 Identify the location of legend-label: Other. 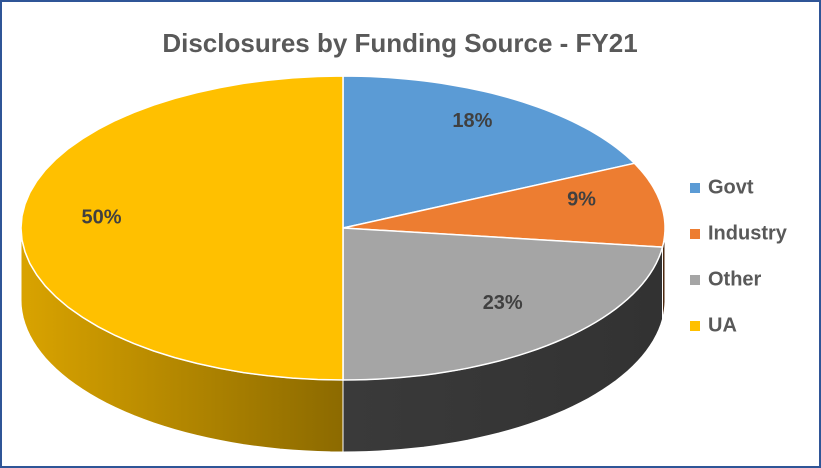
(735, 279).